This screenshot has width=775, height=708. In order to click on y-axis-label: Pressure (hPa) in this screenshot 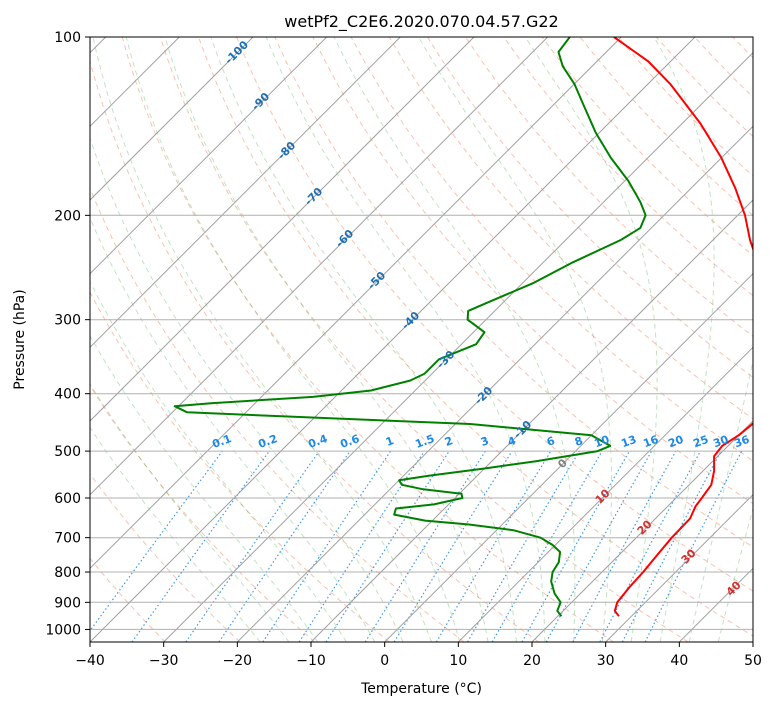, I will do `click(20, 339)`.